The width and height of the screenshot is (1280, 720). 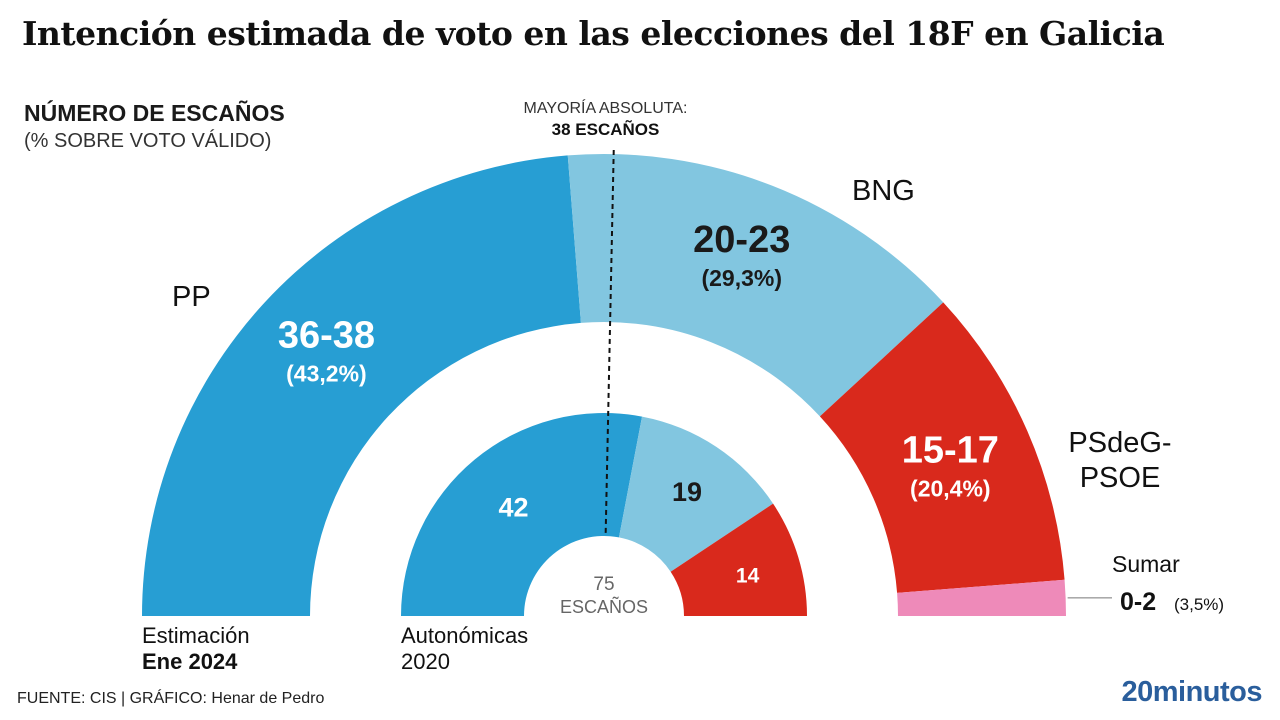 I want to click on inner-ring, so click(x=604, y=514).